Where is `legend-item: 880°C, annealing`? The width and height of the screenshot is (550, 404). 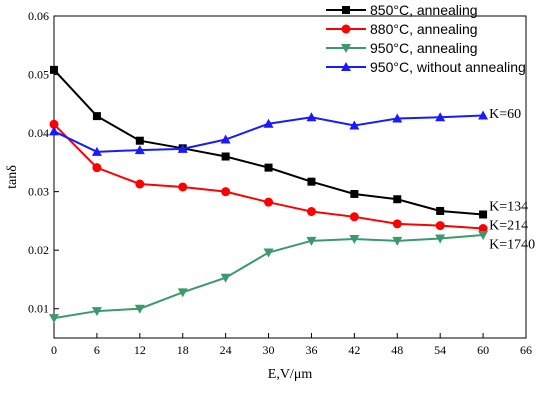 legend-item: 880°C, annealing is located at coordinates (402, 29).